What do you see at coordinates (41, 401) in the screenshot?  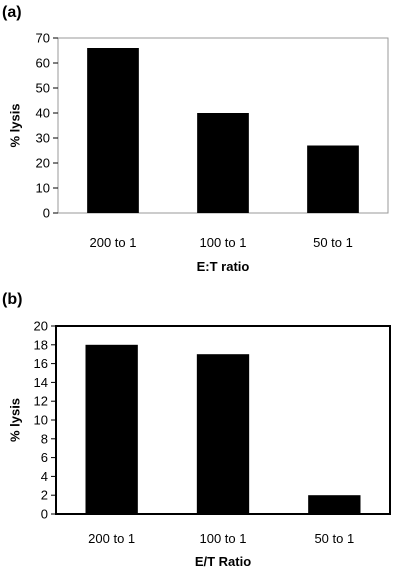 I see `y-tick-label: 12` at bounding box center [41, 401].